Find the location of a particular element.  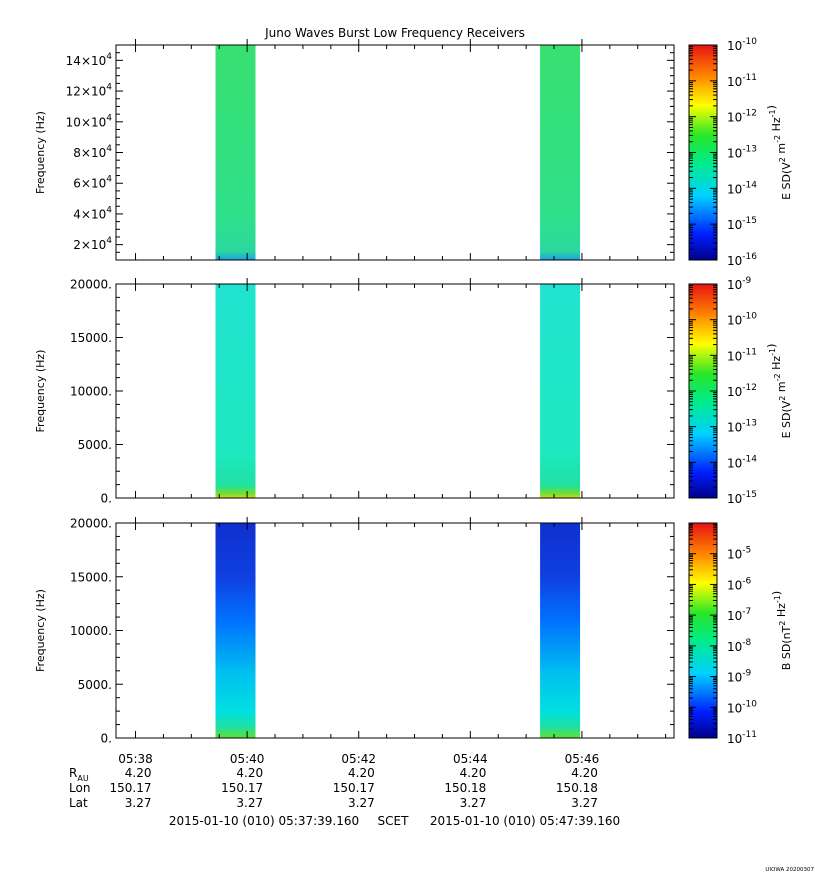

chart-title: Juno Waves Burst Low Frequency Receivers is located at coordinates (394, 33).